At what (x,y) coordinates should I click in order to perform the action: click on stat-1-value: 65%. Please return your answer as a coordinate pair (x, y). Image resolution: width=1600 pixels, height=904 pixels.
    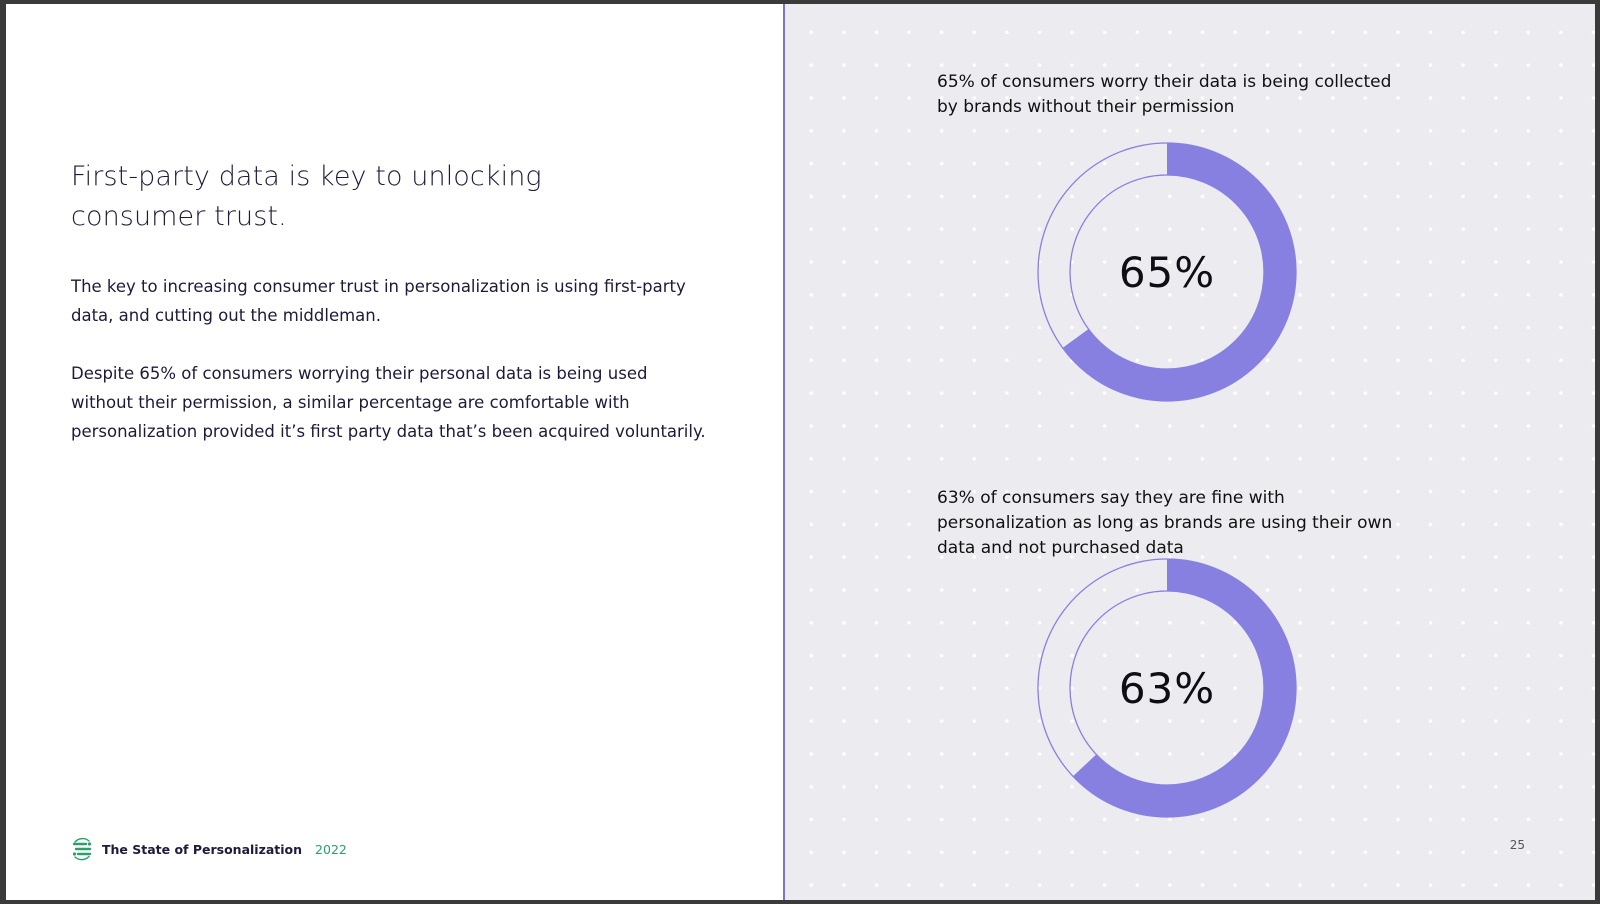
    Looking at the image, I should click on (1167, 272).